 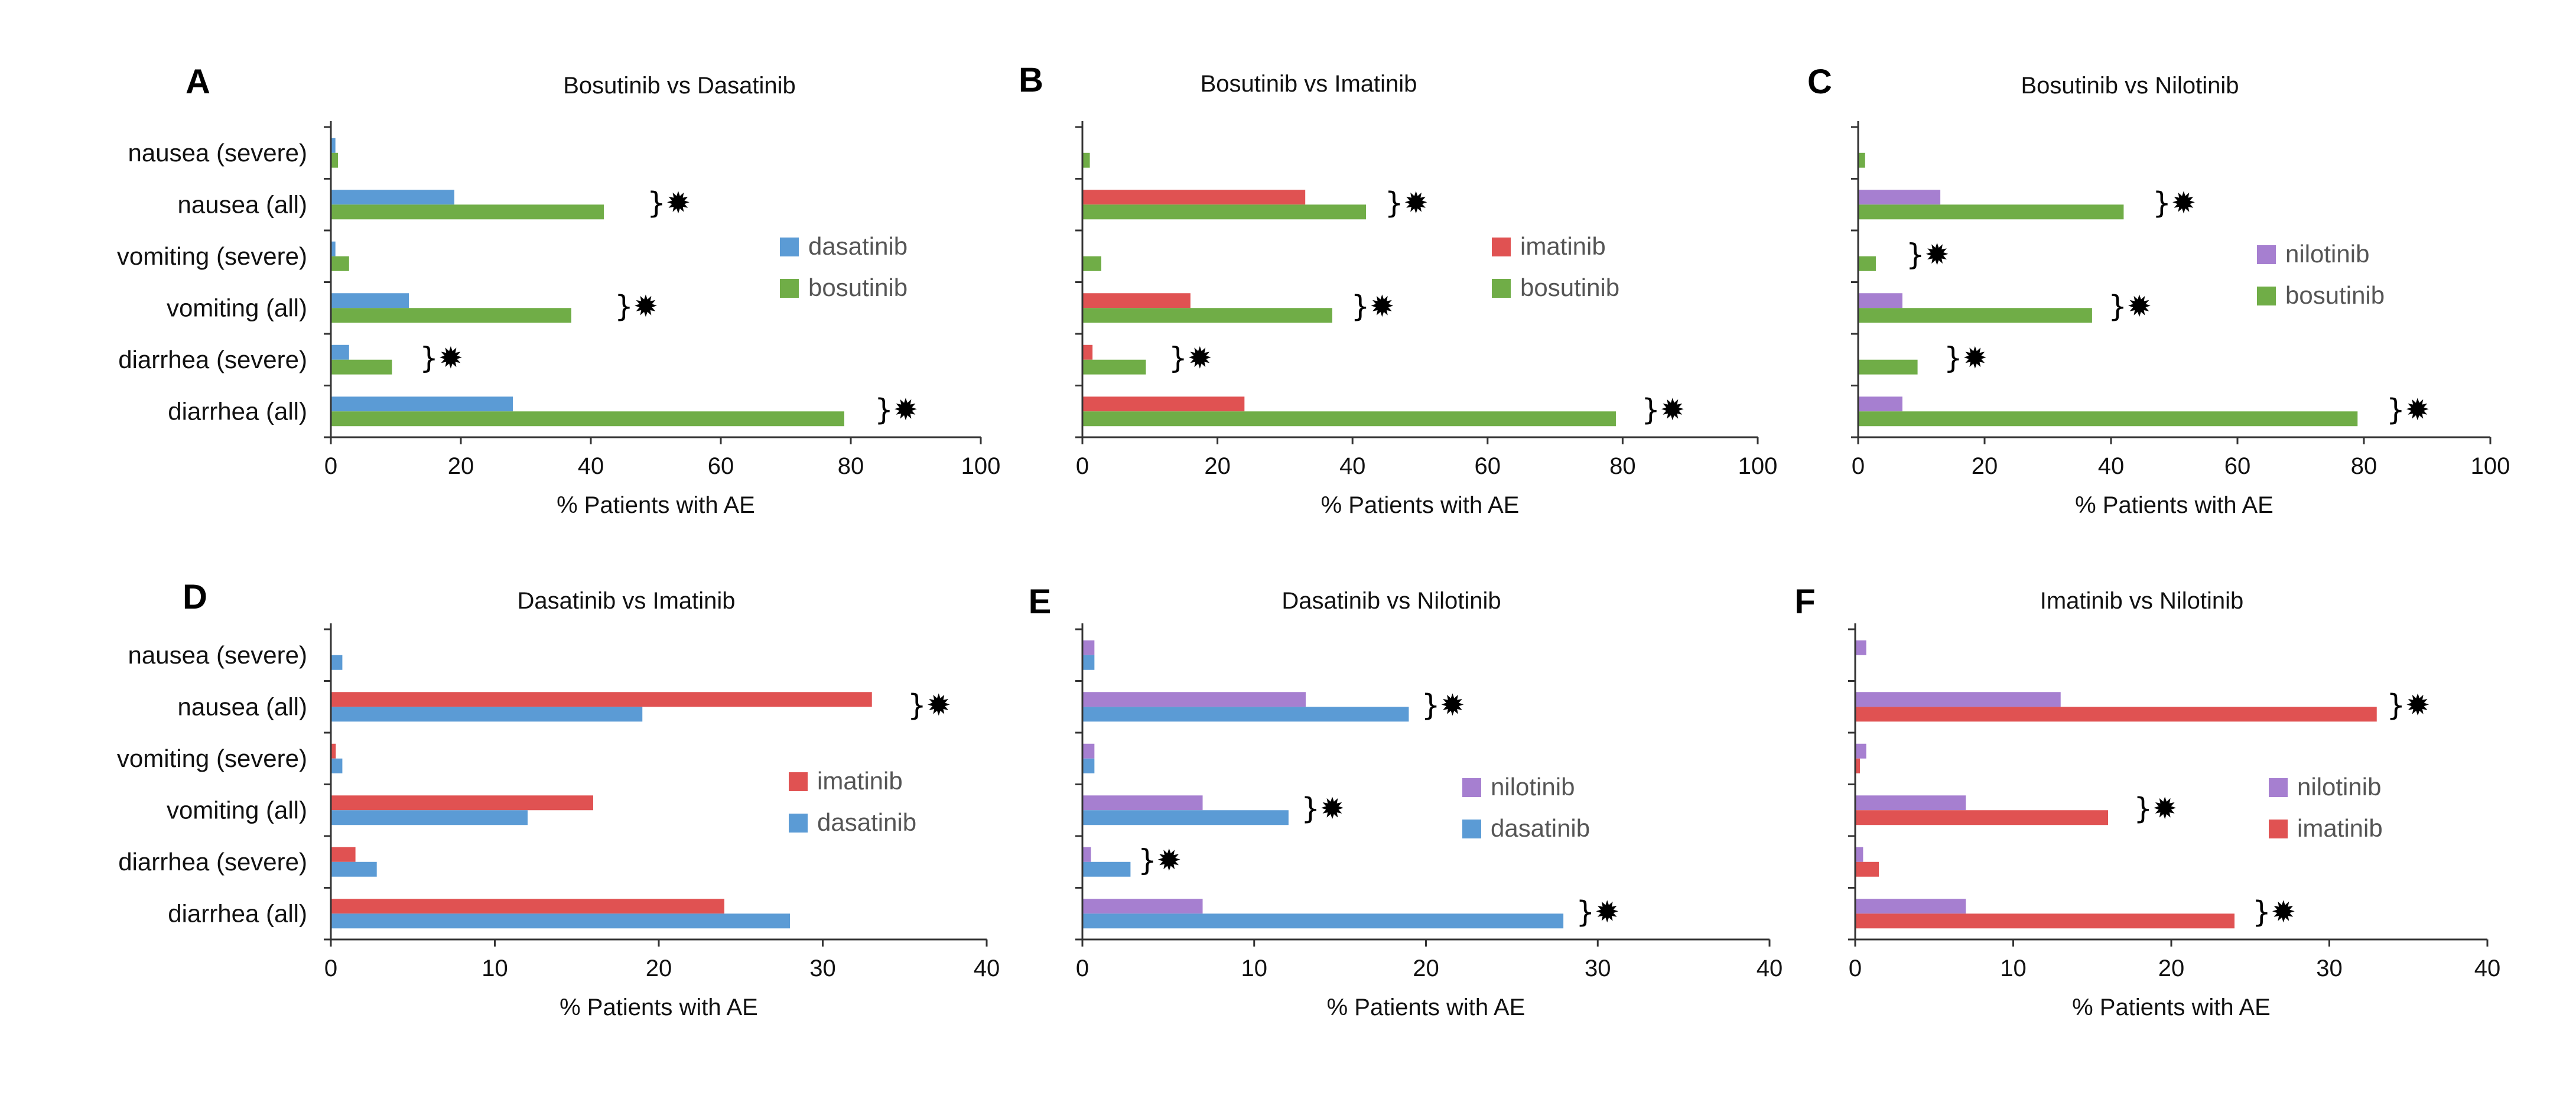 What do you see at coordinates (1309, 84) in the screenshot?
I see `panel-title: Bosutinib vs Imatinib` at bounding box center [1309, 84].